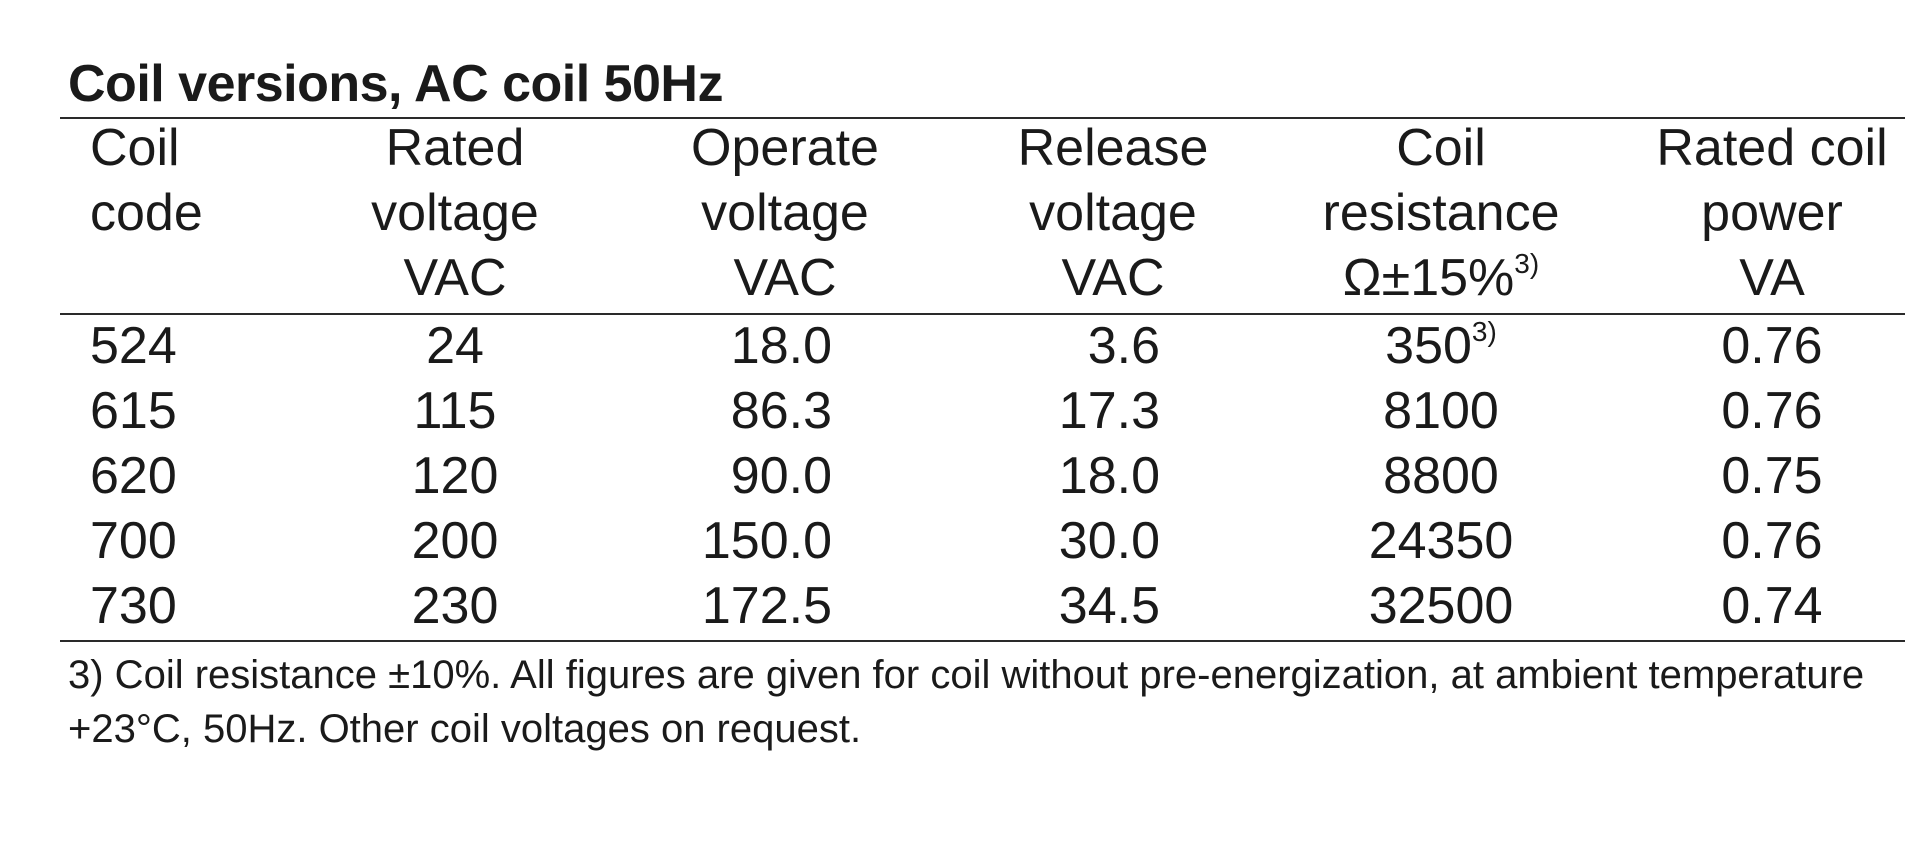 The width and height of the screenshot is (1920, 856). What do you see at coordinates (133, 476) in the screenshot?
I see `cell-code: 620` at bounding box center [133, 476].